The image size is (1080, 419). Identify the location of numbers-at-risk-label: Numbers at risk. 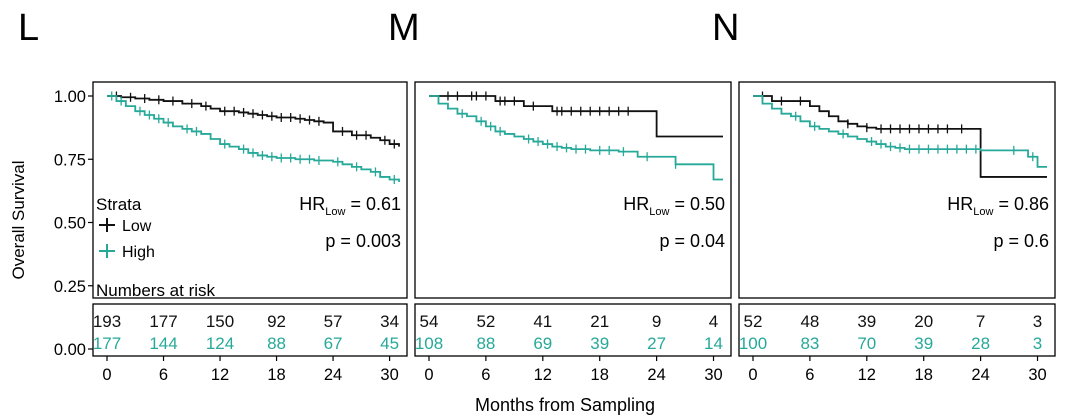
(156, 290).